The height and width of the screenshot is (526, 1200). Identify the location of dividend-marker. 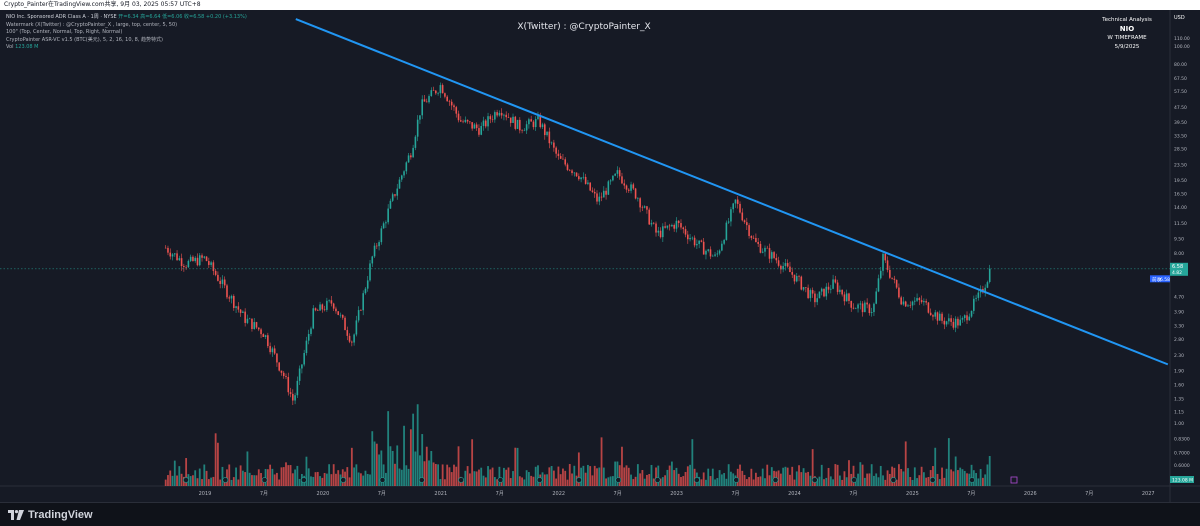
(1014, 480).